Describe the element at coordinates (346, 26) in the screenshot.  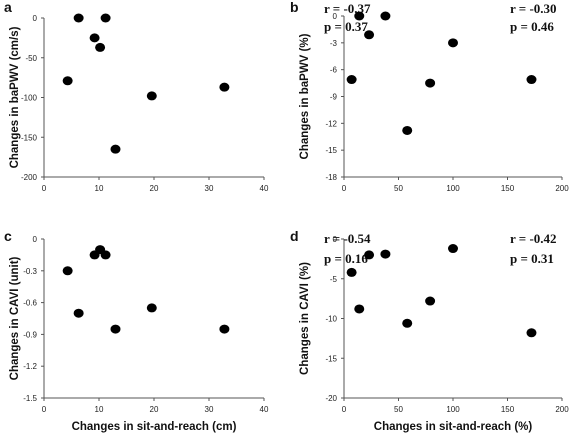
I see `panel-a-p-value: p = 0.37` at that location.